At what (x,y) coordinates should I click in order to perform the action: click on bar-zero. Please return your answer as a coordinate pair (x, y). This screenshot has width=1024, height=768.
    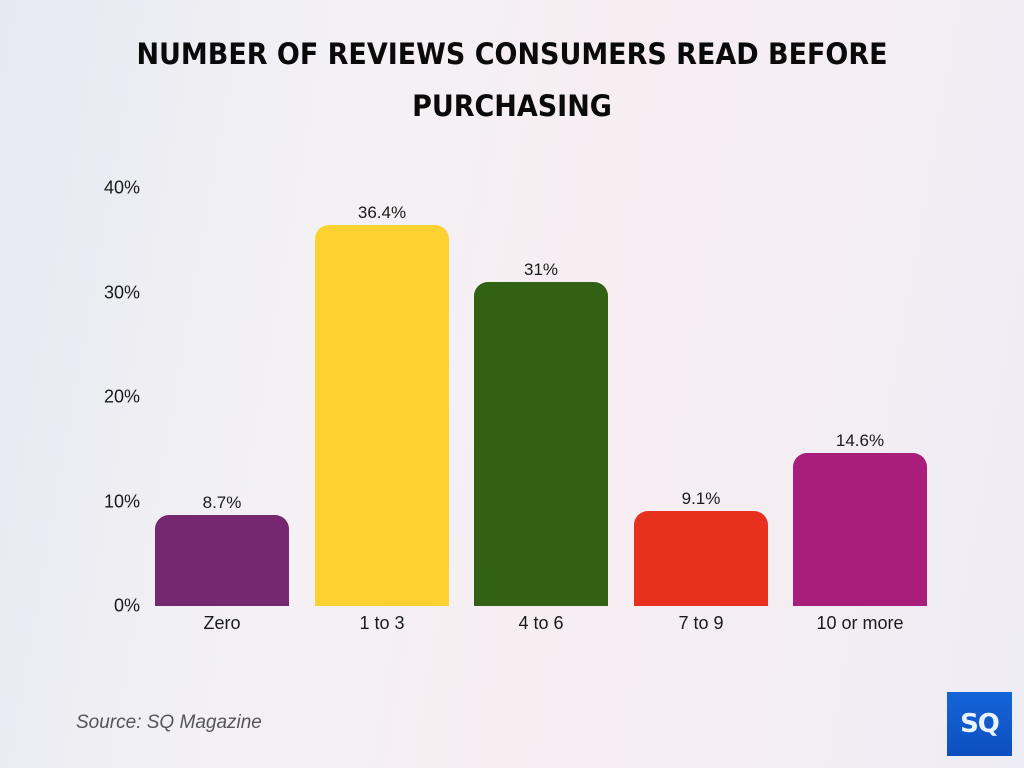
    Looking at the image, I should click on (222, 560).